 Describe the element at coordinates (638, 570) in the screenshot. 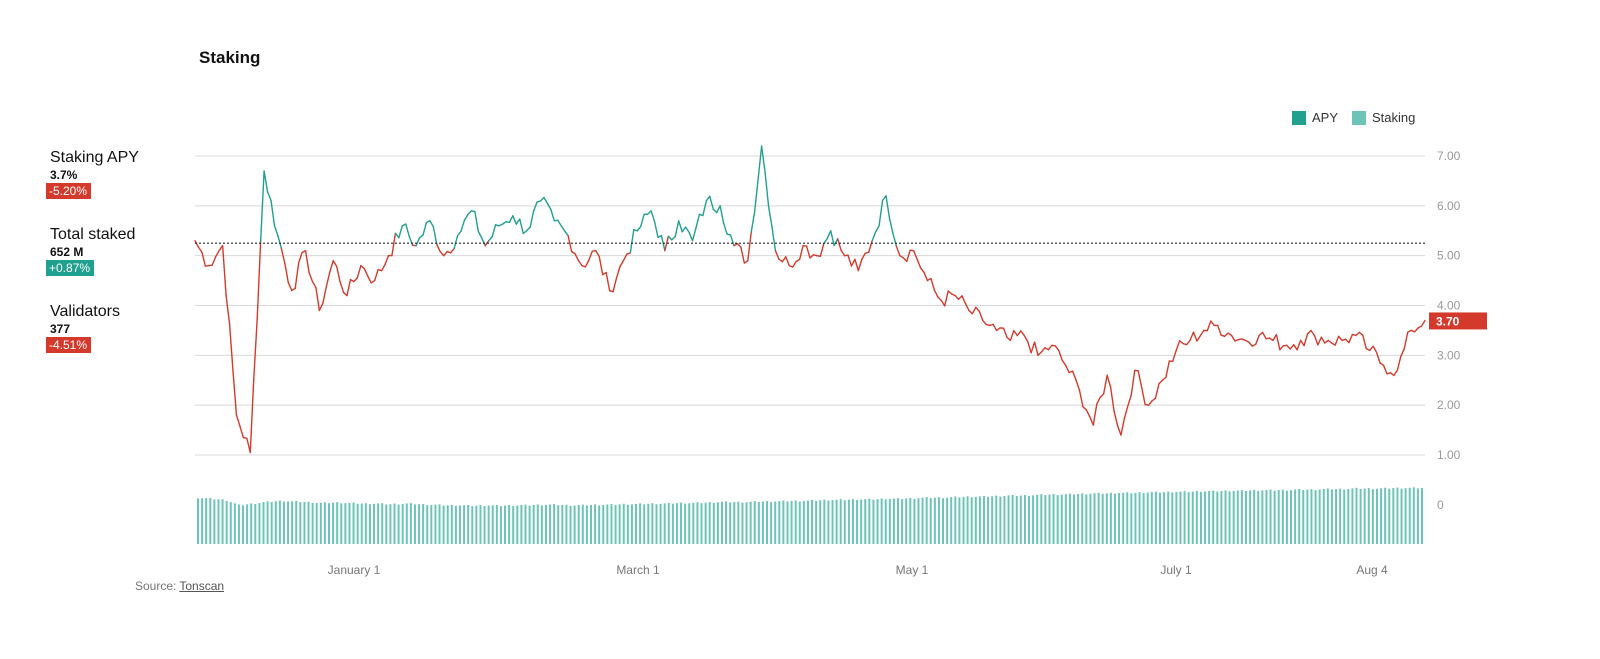

I see `x-tick-label: March 1` at that location.